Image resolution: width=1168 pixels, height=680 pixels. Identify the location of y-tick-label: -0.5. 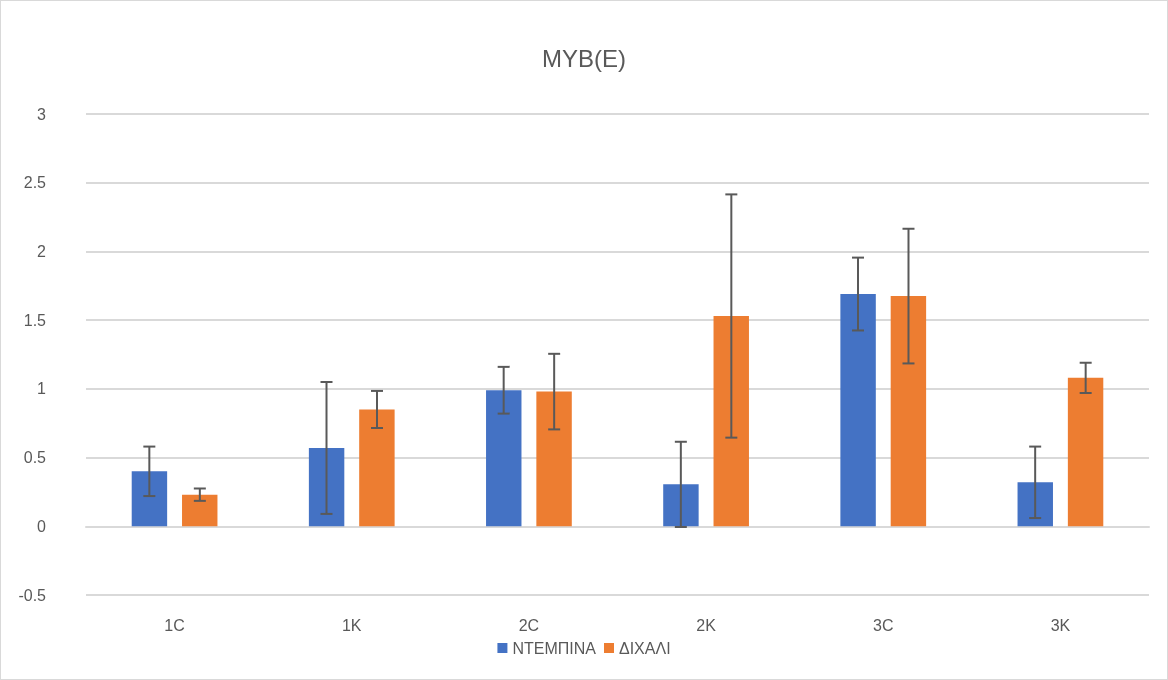
(32, 595).